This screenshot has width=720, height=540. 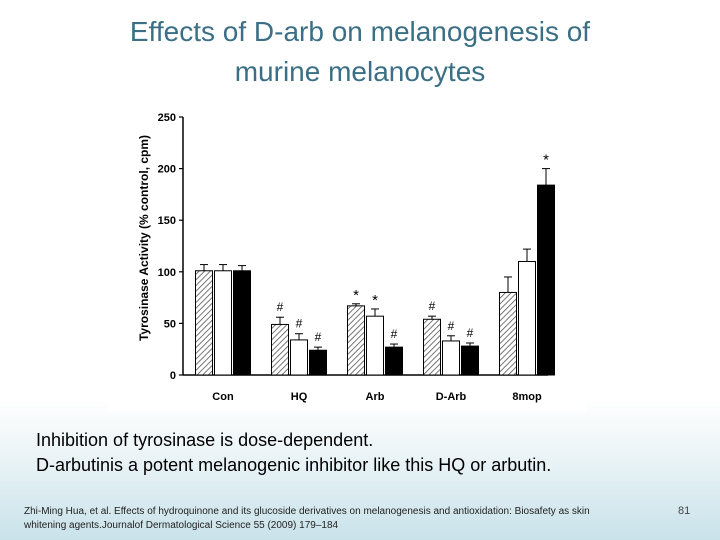 I want to click on y-tick-label-0: 0, so click(x=173, y=376).